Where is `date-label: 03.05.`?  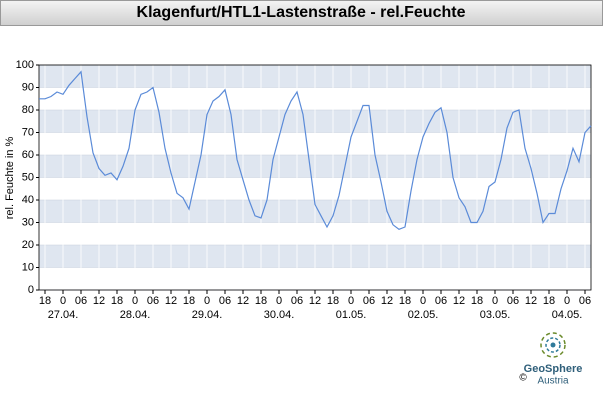
date-label: 03.05. is located at coordinates (495, 315).